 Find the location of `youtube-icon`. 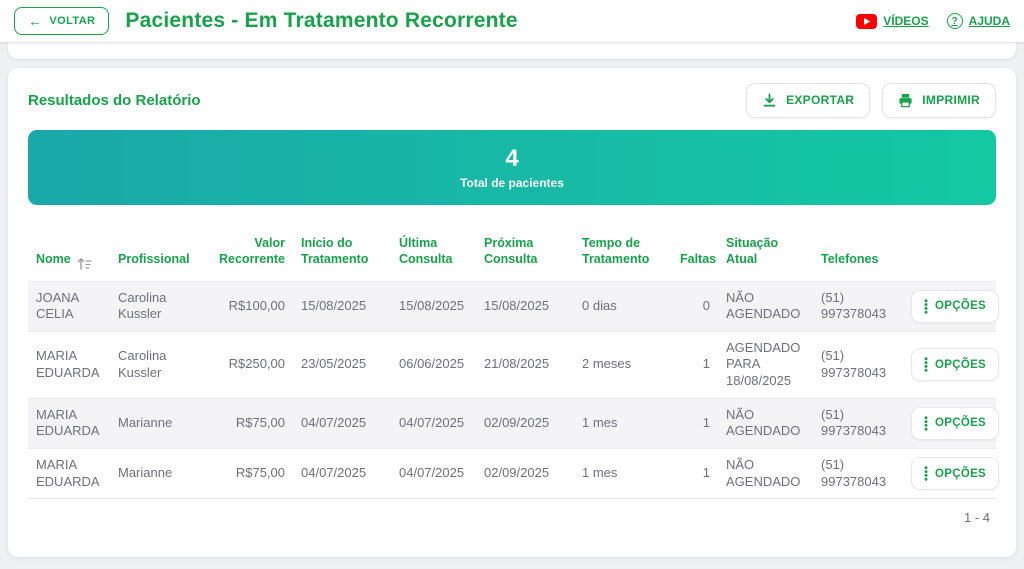

youtube-icon is located at coordinates (867, 21).